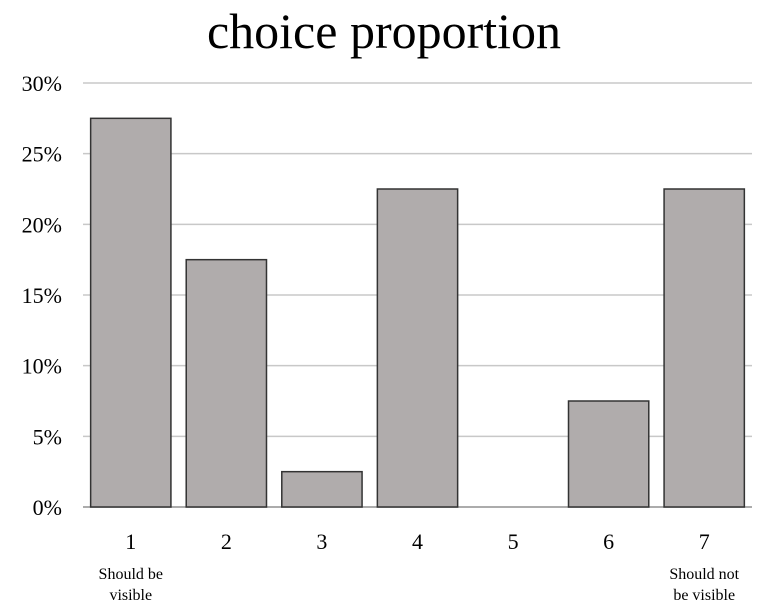 The width and height of the screenshot is (760, 610). I want to click on category-annotation: Should be visible, so click(131, 585).